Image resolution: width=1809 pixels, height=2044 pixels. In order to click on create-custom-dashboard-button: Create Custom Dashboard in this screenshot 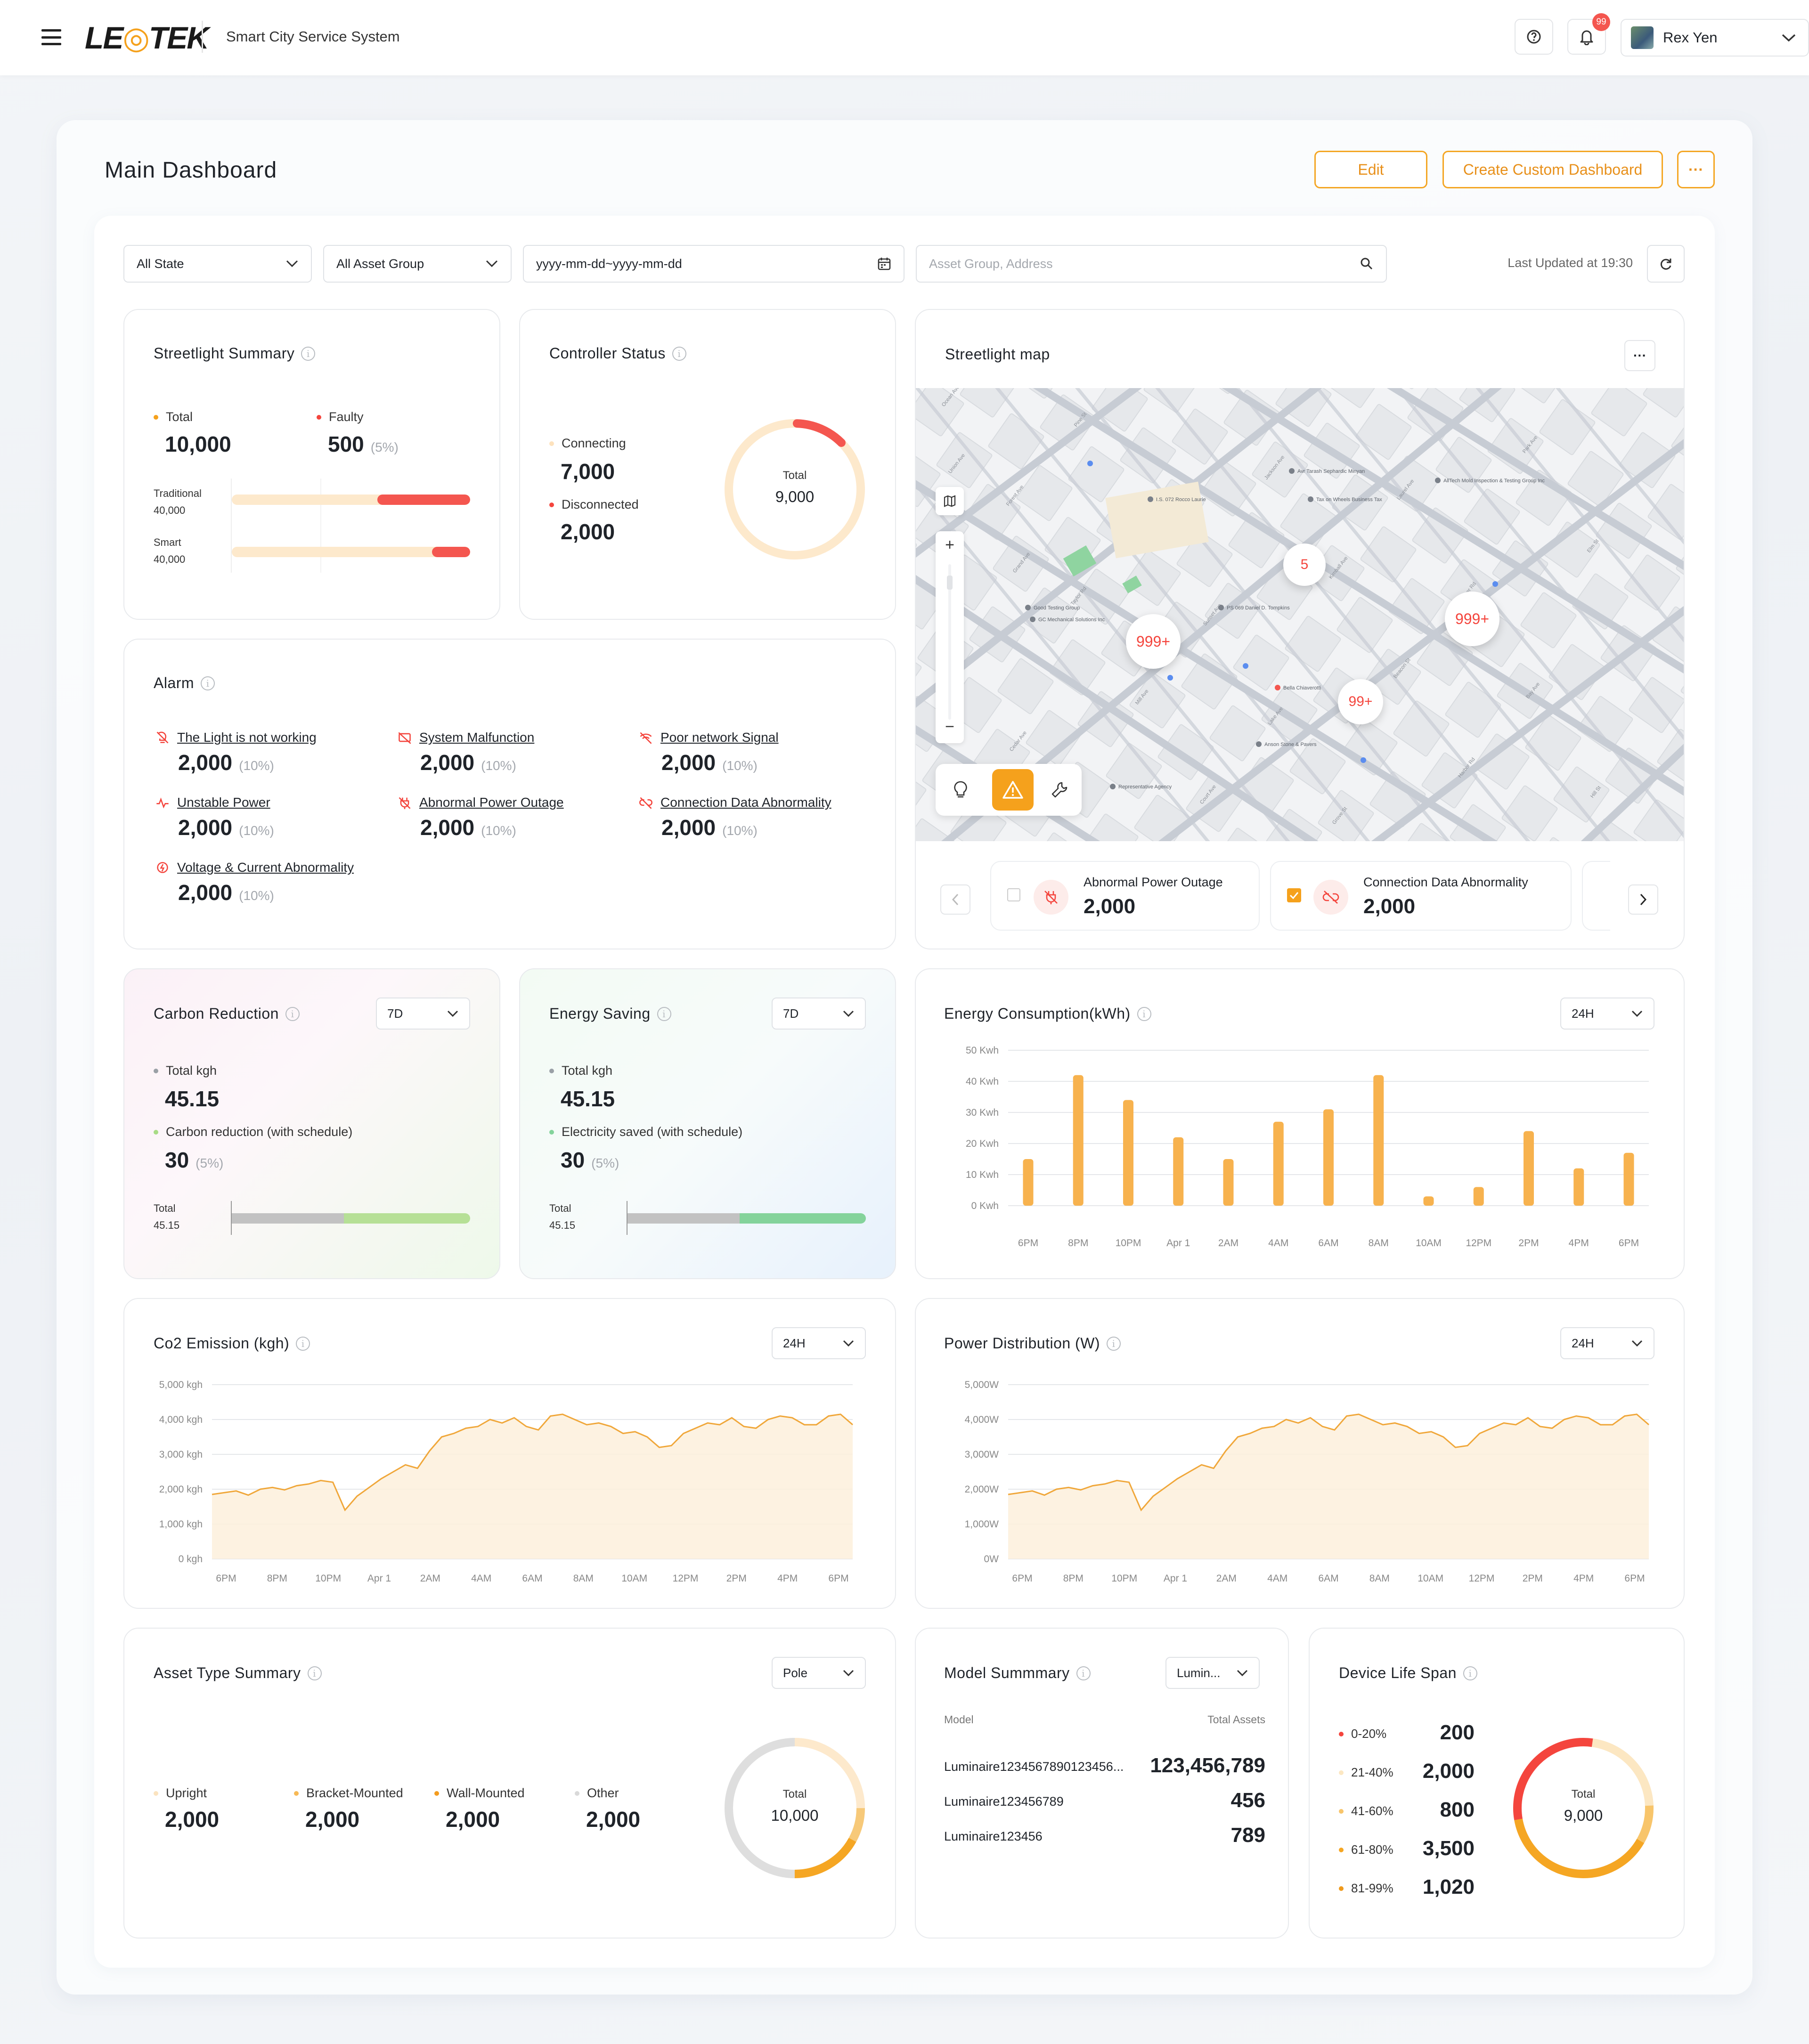, I will do `click(1552, 169)`.